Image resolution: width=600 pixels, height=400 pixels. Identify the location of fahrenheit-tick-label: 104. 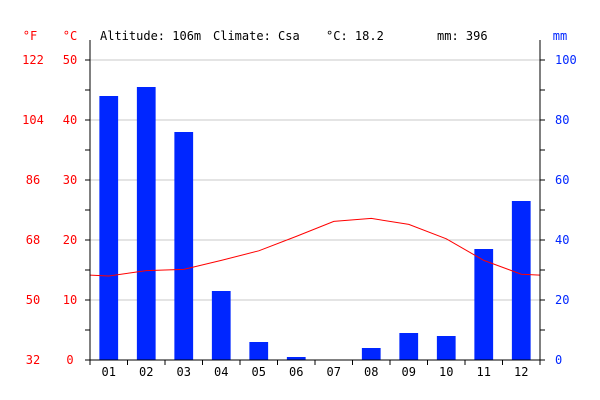
(33, 120).